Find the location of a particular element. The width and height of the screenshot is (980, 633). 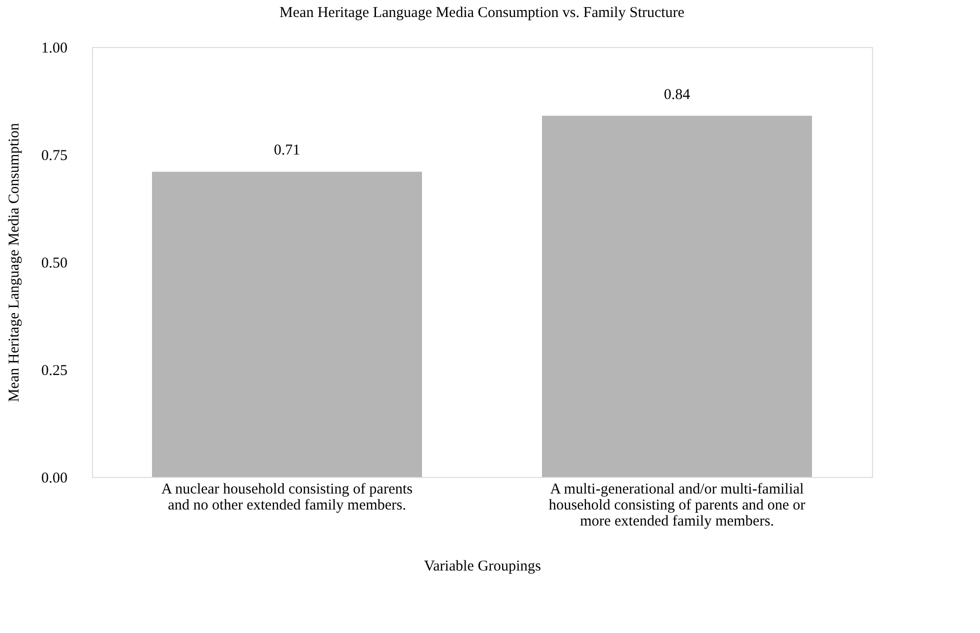

y-axis-title: Mean Heritage Language Media Consumption is located at coordinates (14, 262).